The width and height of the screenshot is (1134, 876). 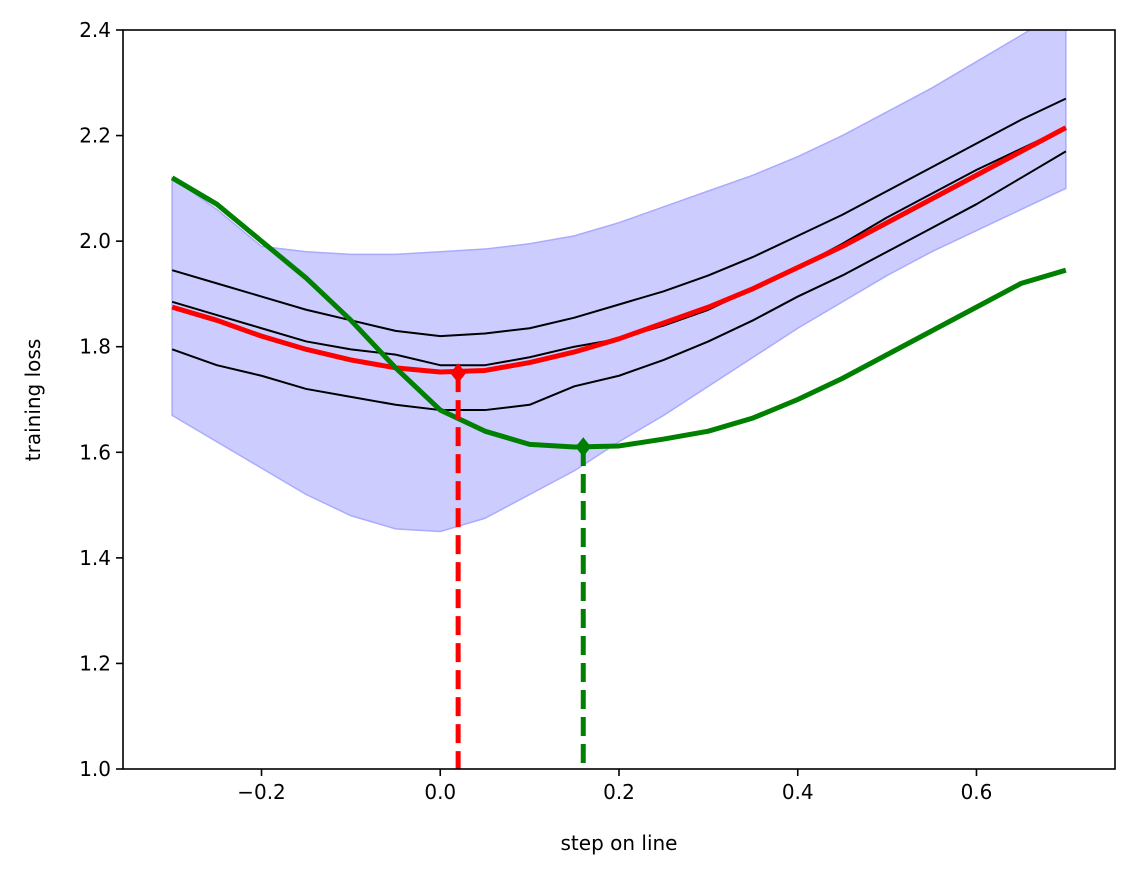 I want to click on y-tick-label: 2.0, so click(x=95, y=241).